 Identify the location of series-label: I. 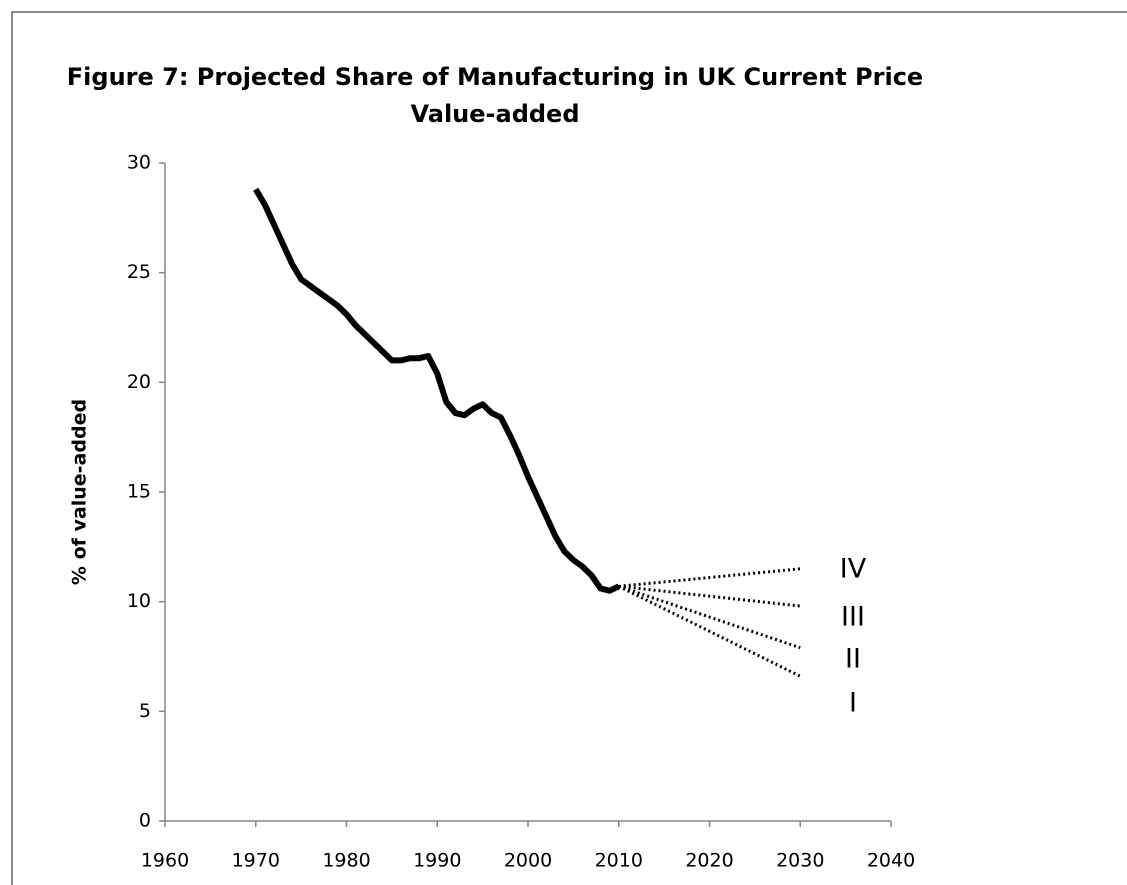
(853, 703).